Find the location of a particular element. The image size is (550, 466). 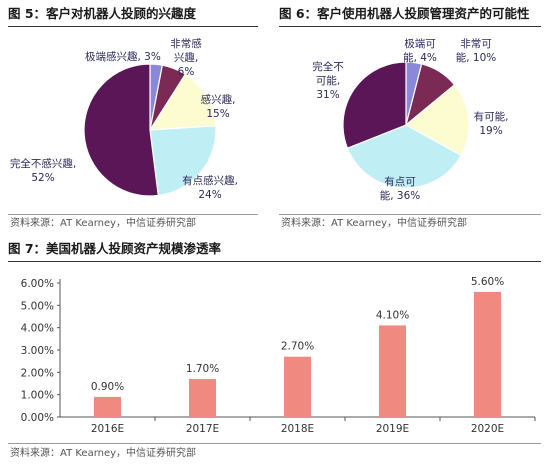

fig5-source-rule is located at coordinates (133, 214).